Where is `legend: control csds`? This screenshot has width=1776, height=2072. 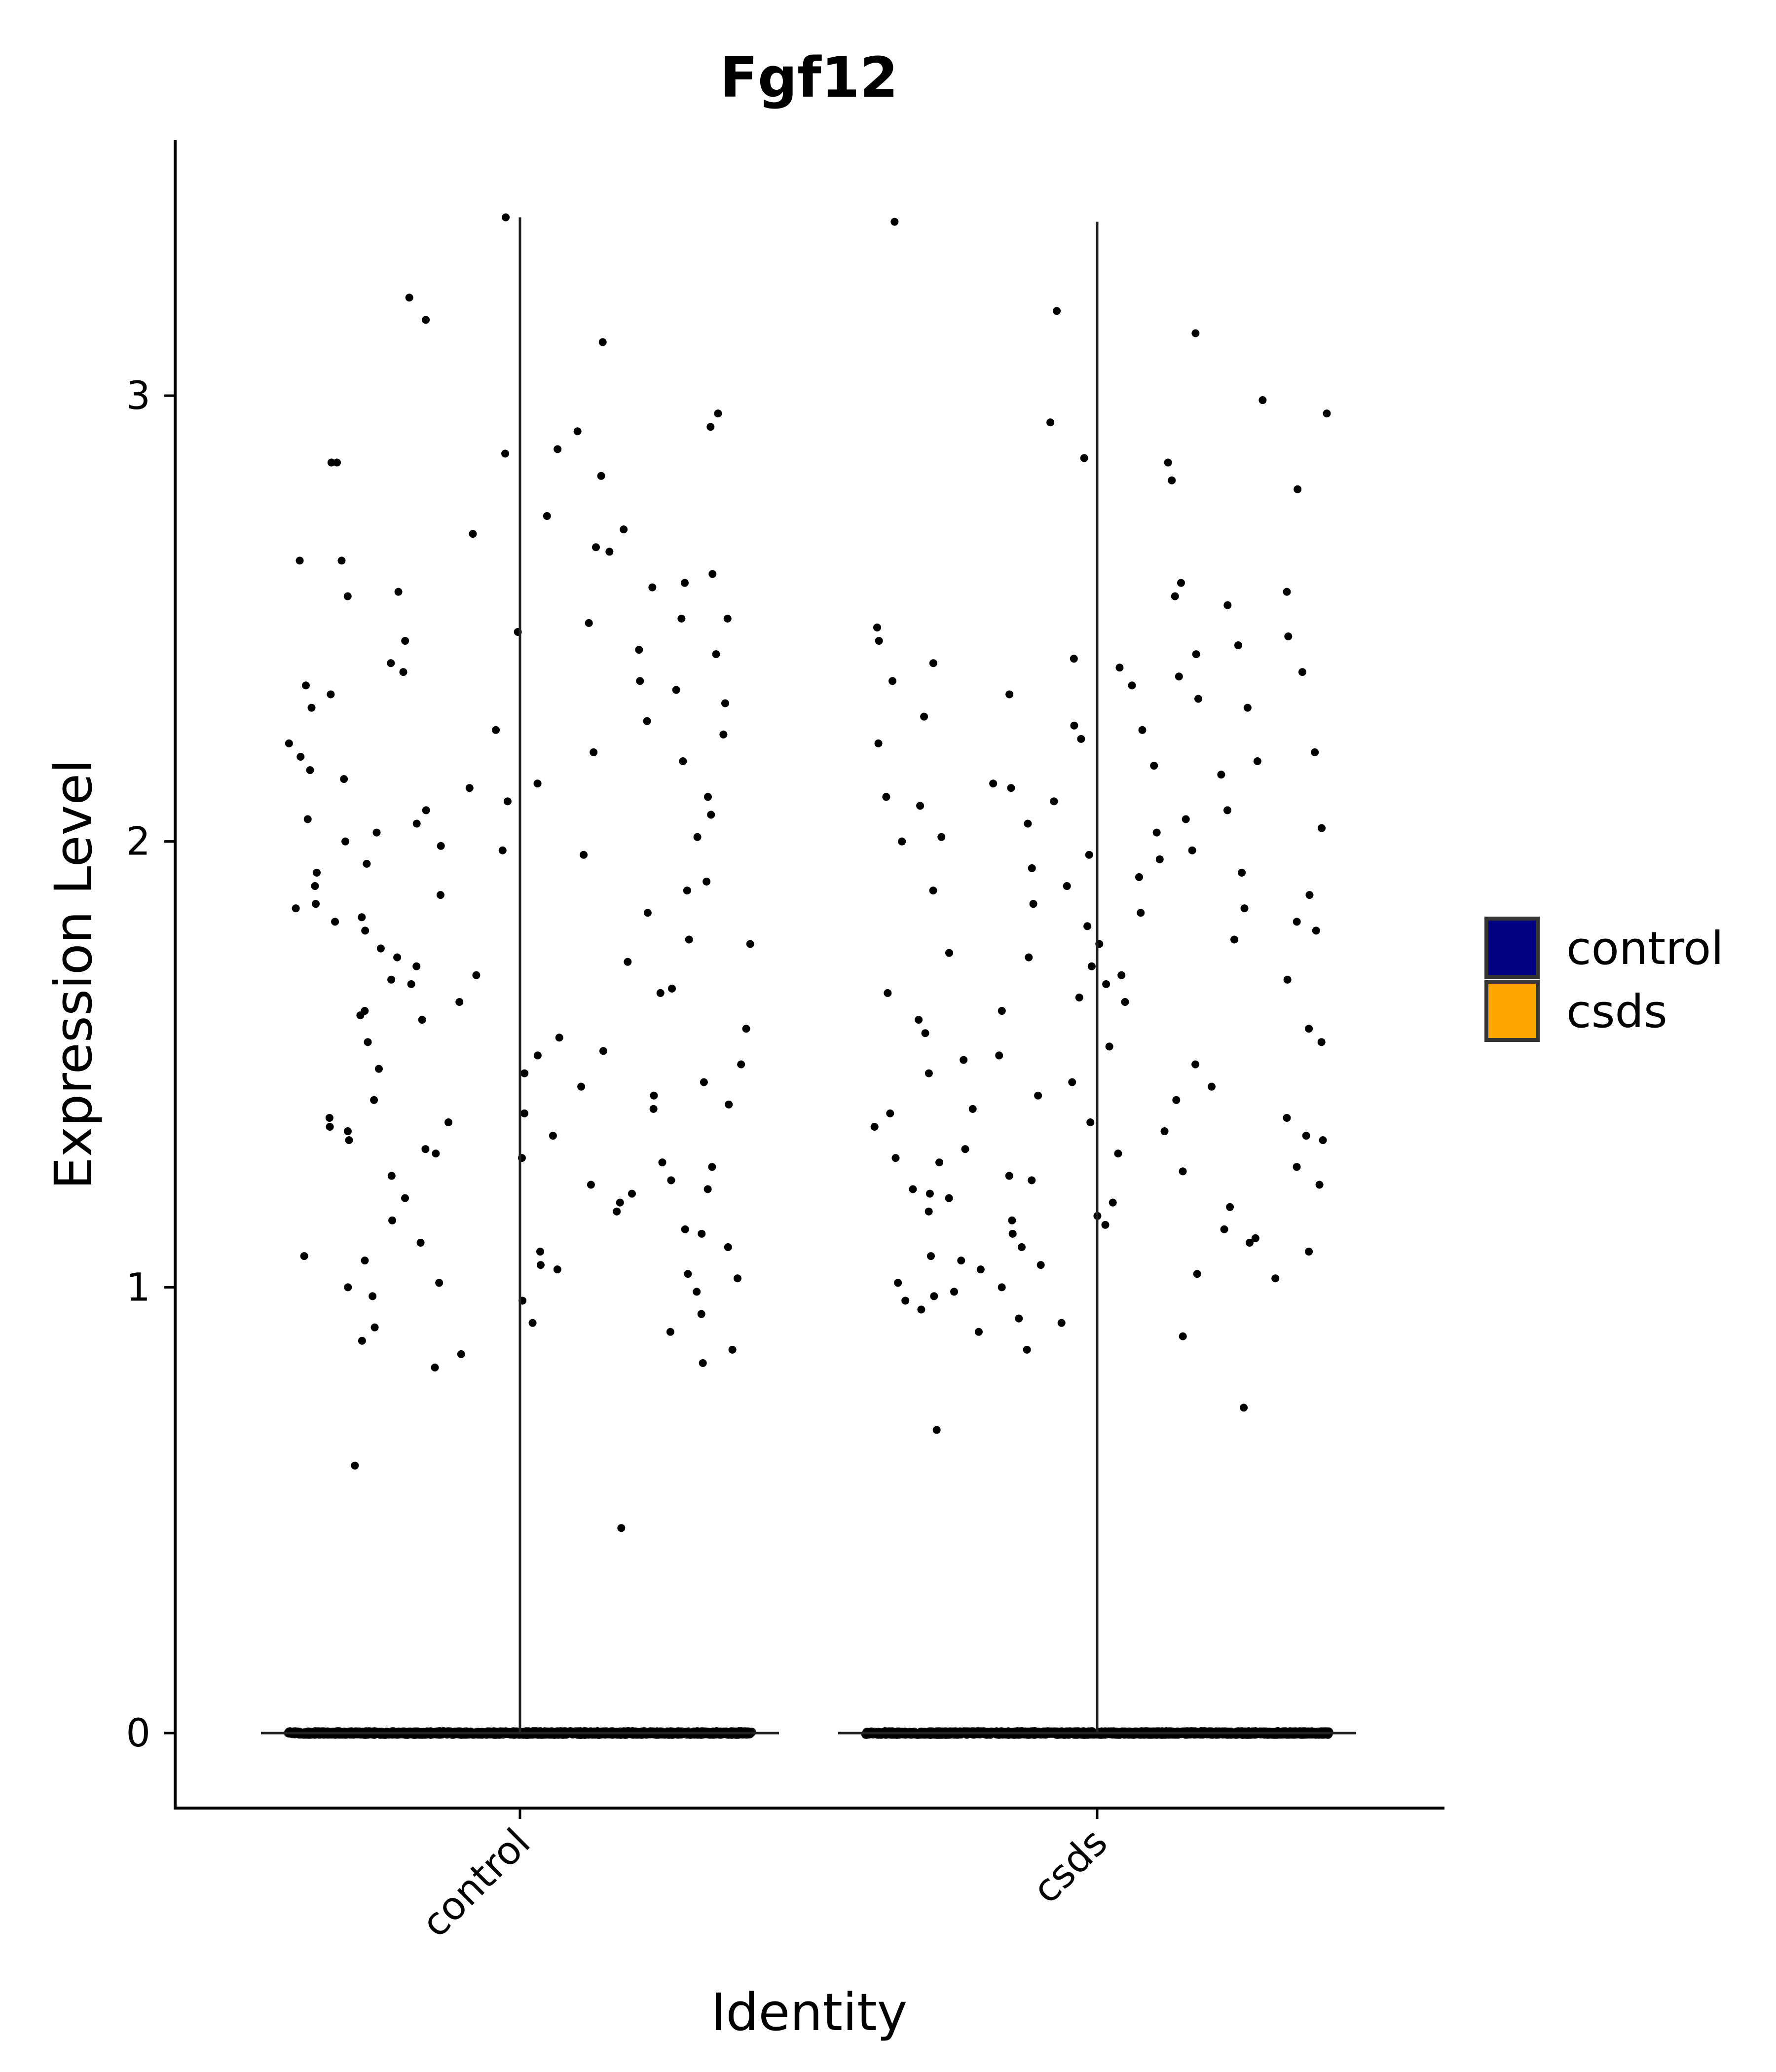
legend: control csds is located at coordinates (1604, 980).